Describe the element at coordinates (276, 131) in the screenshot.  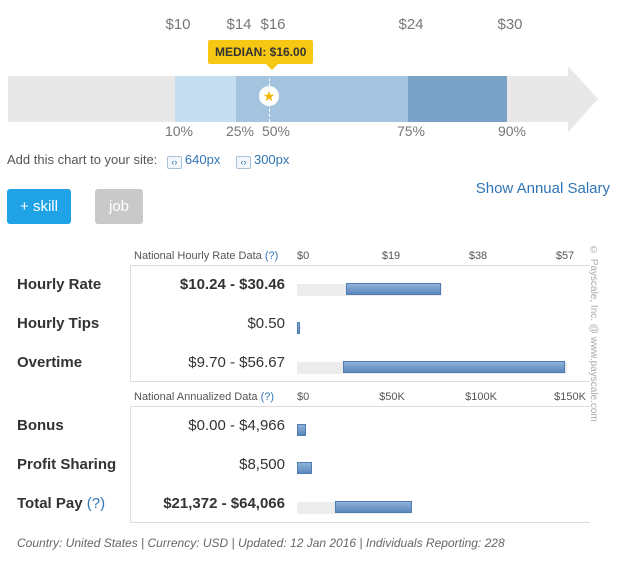
I see `percentile-label-50: 50%` at that location.